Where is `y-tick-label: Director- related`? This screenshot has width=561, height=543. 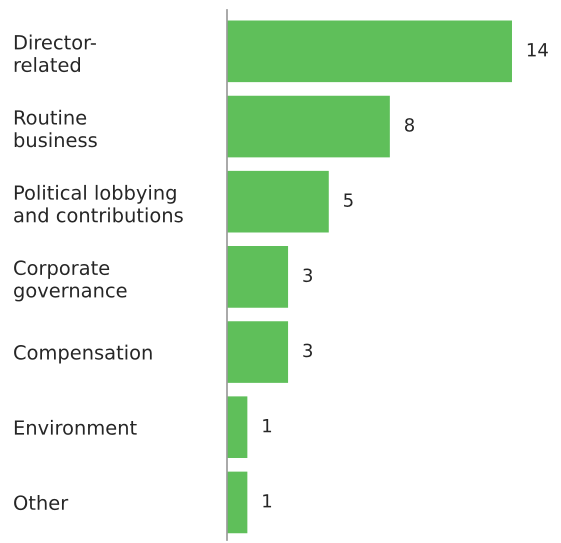
y-tick-label: Director- related is located at coordinates (55, 53).